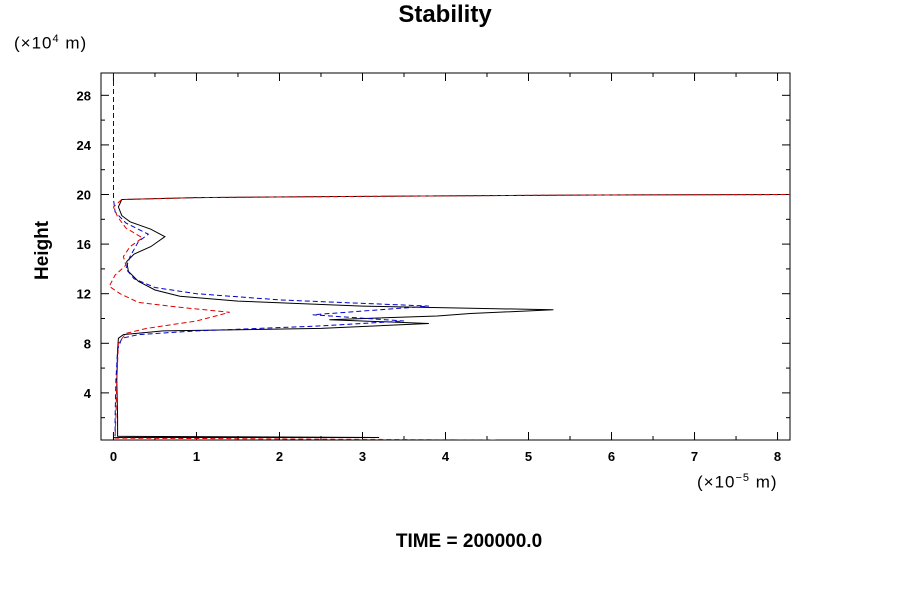 The image size is (900, 600). Describe the element at coordinates (84, 195) in the screenshot. I see `y-tick-label: 20` at that location.